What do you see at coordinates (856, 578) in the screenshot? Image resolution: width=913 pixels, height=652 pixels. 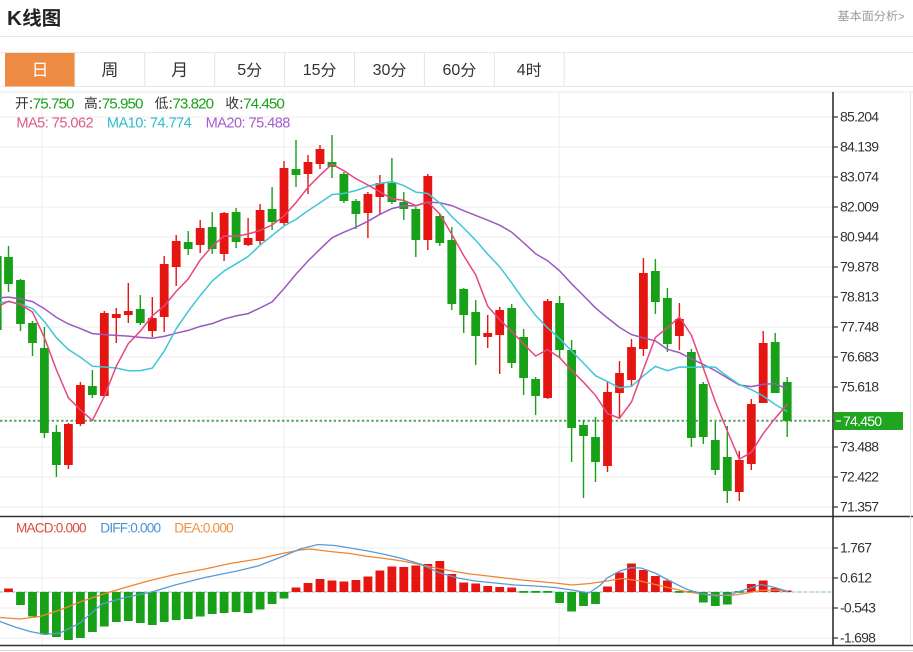 I see `svg-text: 0.612` at bounding box center [856, 578].